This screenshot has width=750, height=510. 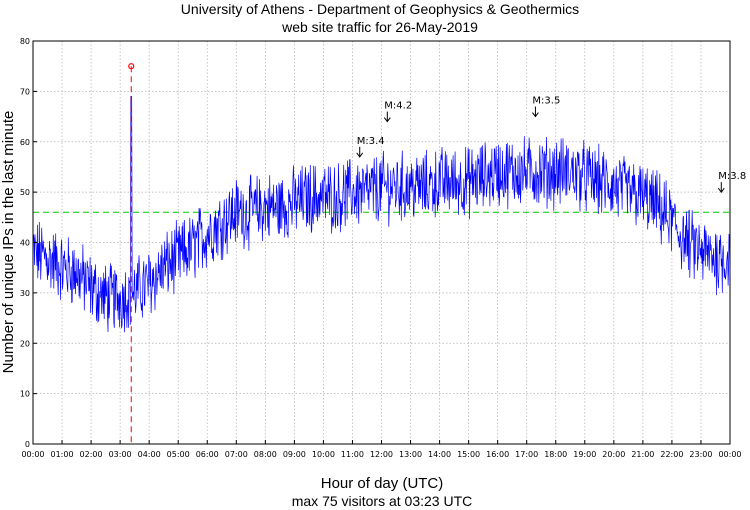 What do you see at coordinates (410, 454) in the screenshot?
I see `x-tick-label: 13:00` at bounding box center [410, 454].